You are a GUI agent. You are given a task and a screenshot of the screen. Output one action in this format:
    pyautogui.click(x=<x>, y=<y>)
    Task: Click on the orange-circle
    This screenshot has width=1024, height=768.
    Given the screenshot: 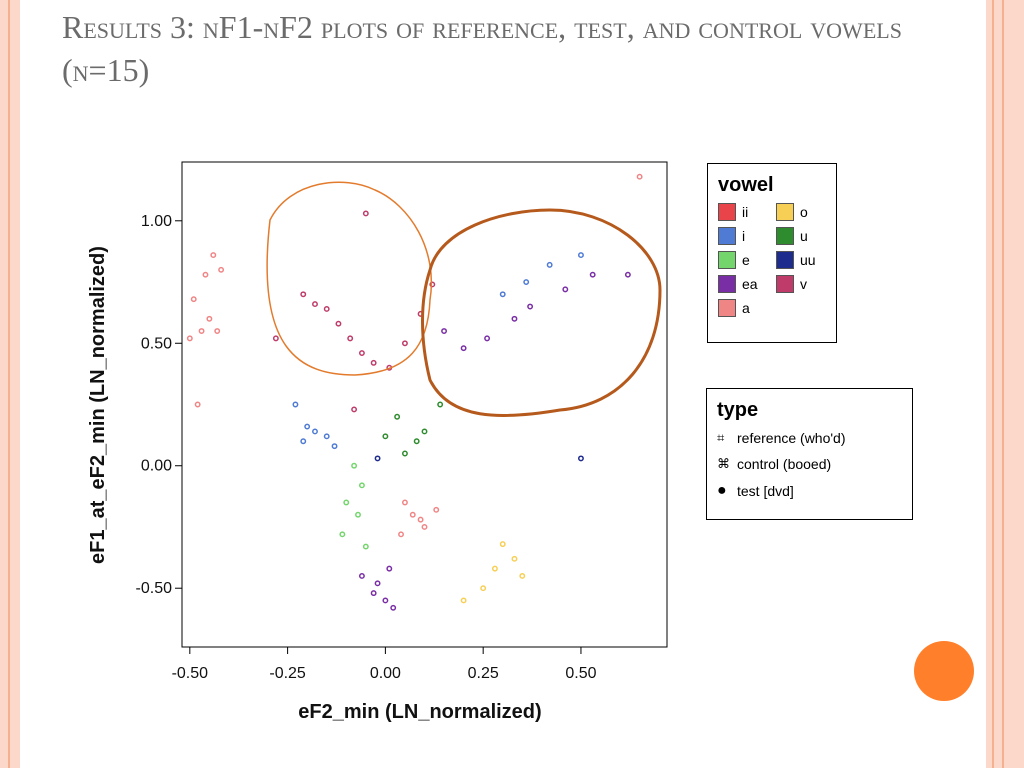 What is the action you would take?
    pyautogui.click(x=944, y=671)
    